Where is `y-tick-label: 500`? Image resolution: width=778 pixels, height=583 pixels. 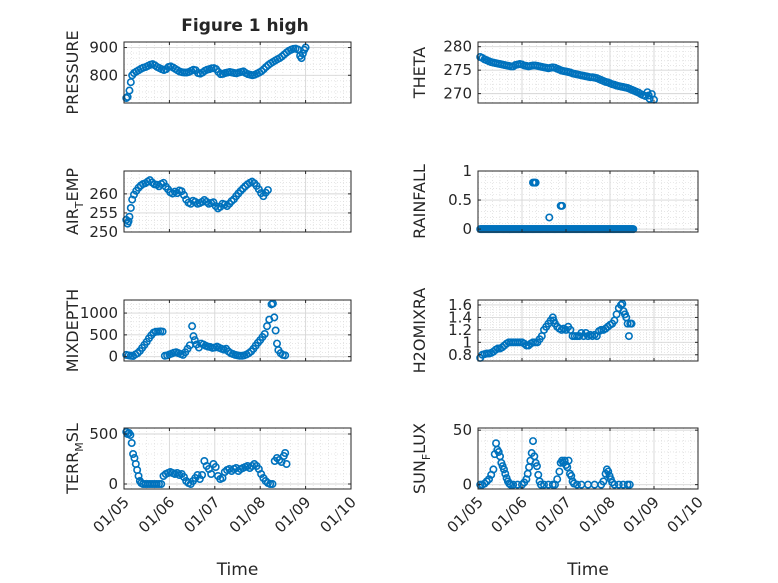 y-tick-label: 500 is located at coordinates (103, 335).